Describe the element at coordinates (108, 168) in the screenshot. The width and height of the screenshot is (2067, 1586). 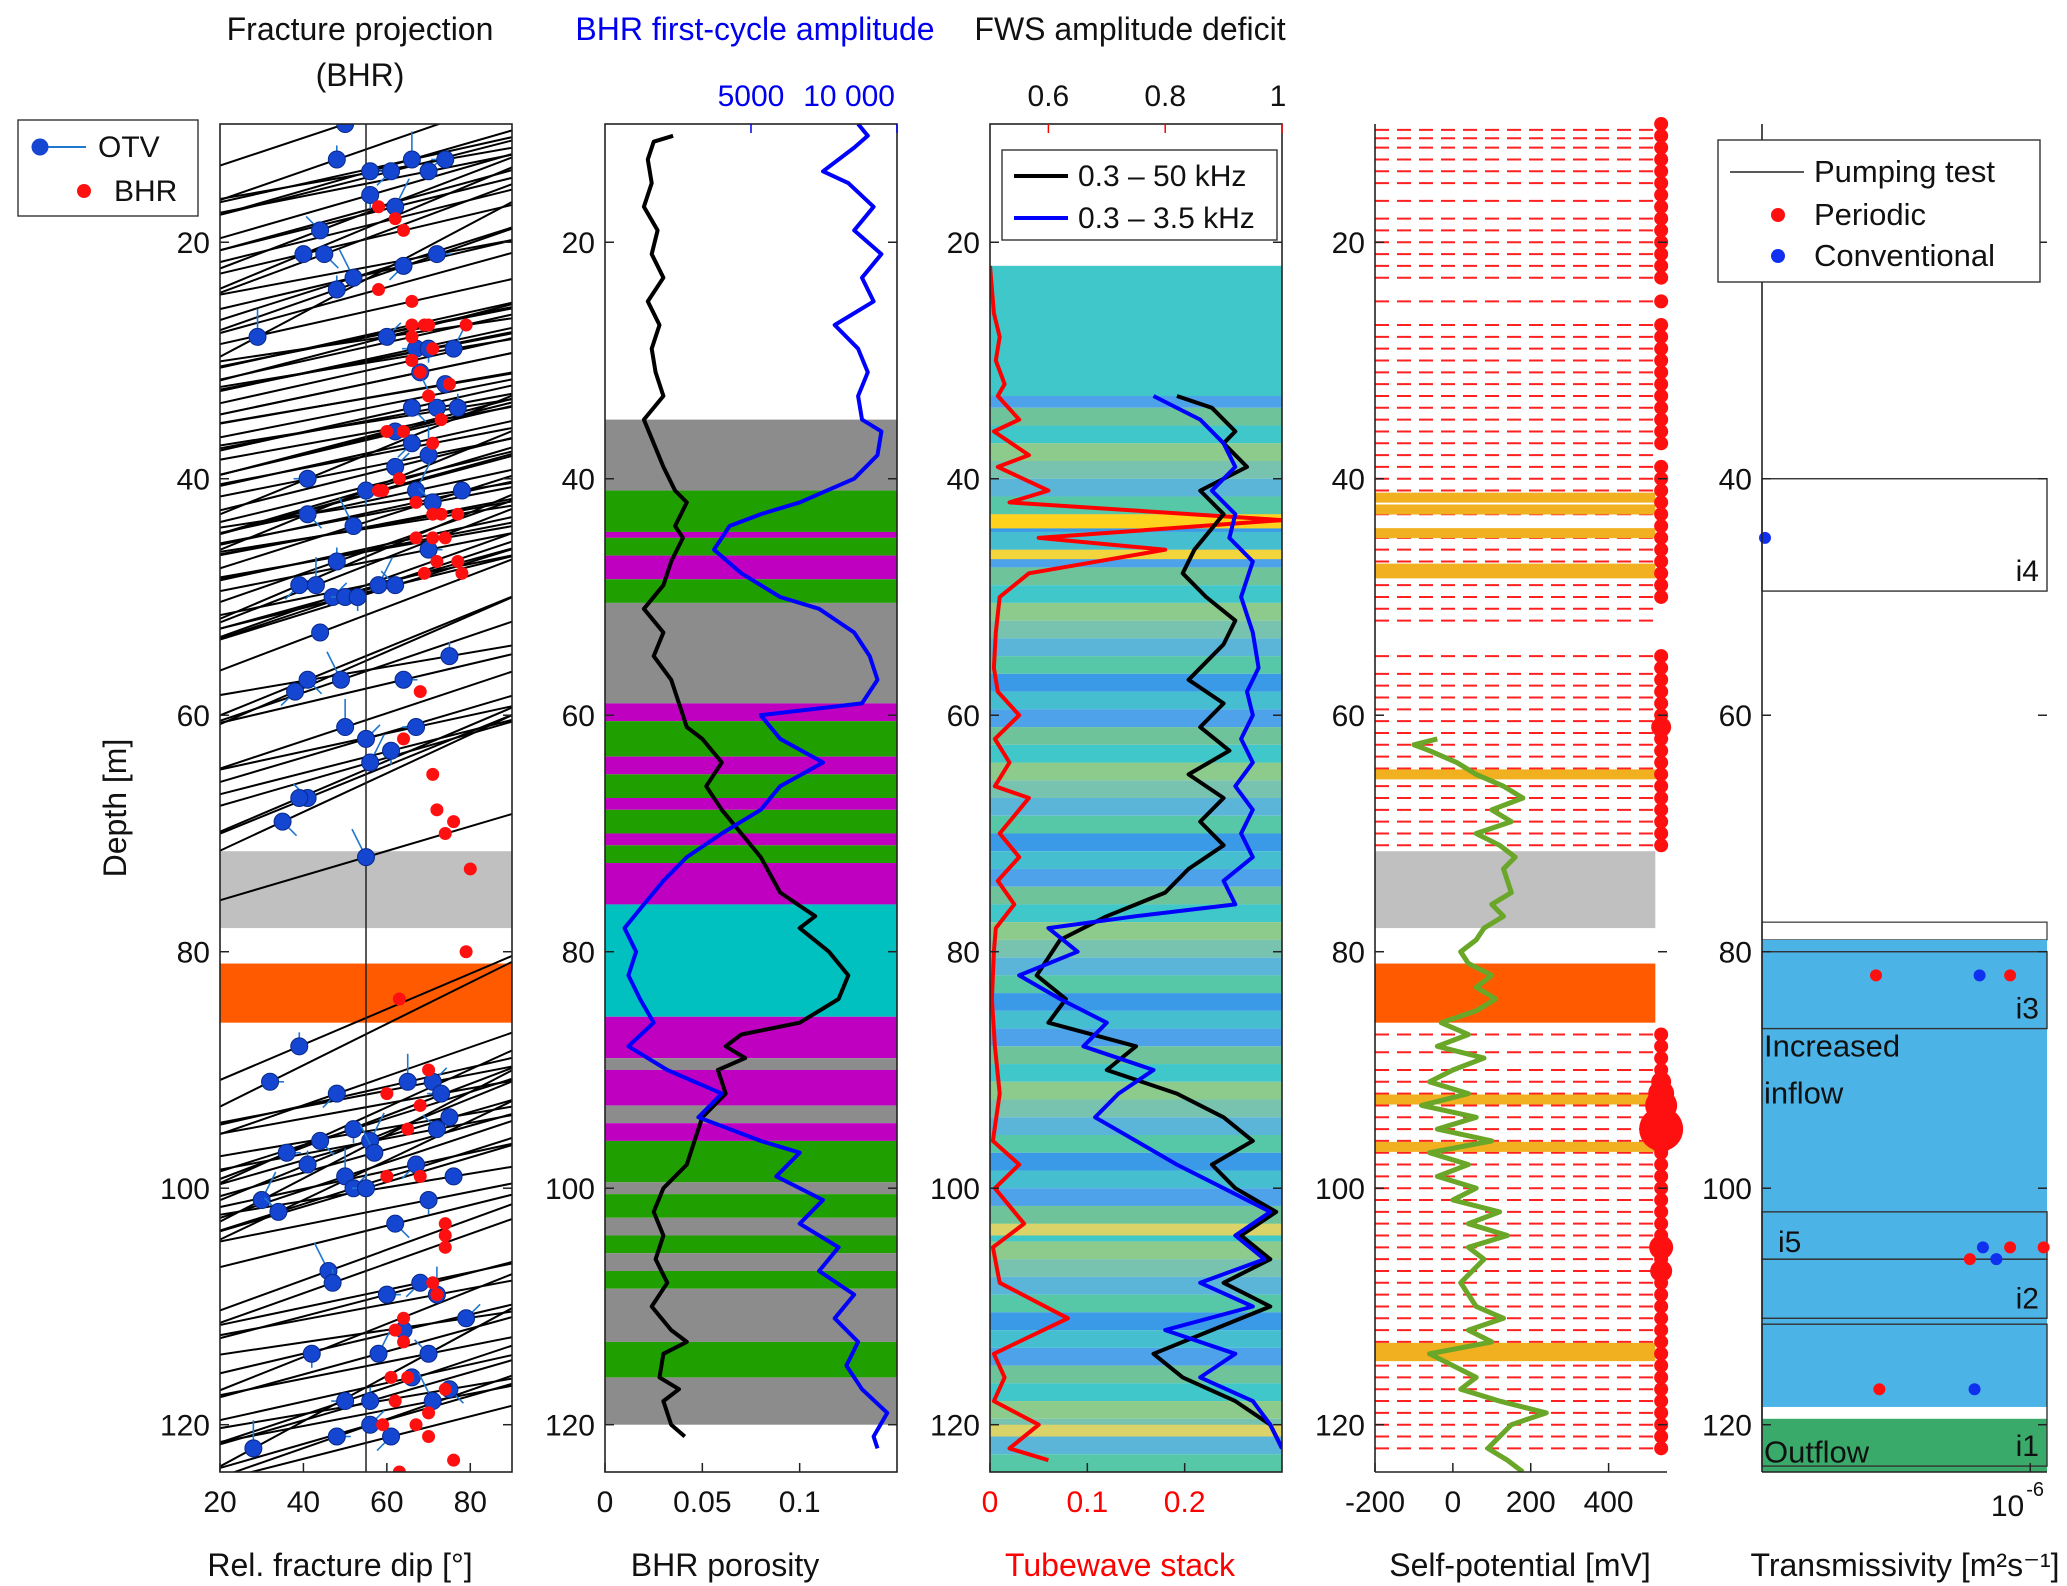
I see `legend-box` at that location.